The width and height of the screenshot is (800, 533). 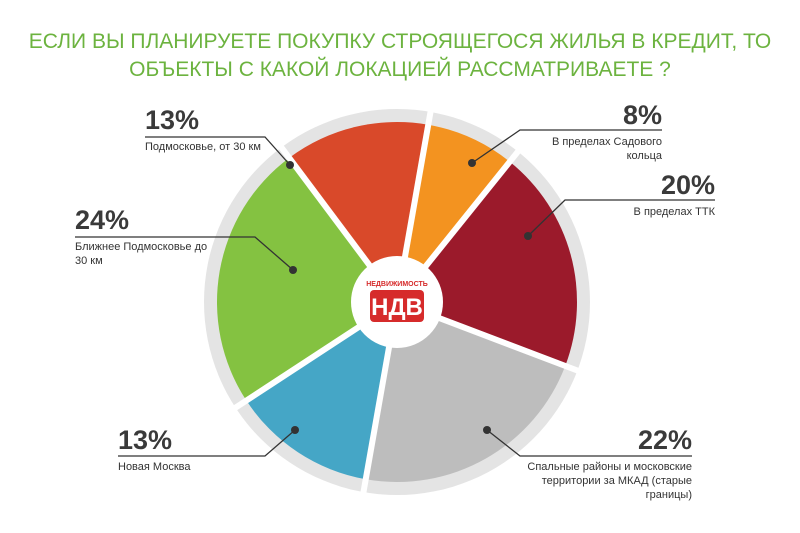 What do you see at coordinates (606, 149) in the screenshot?
I see `category-label: В пределах Садового кольца` at bounding box center [606, 149].